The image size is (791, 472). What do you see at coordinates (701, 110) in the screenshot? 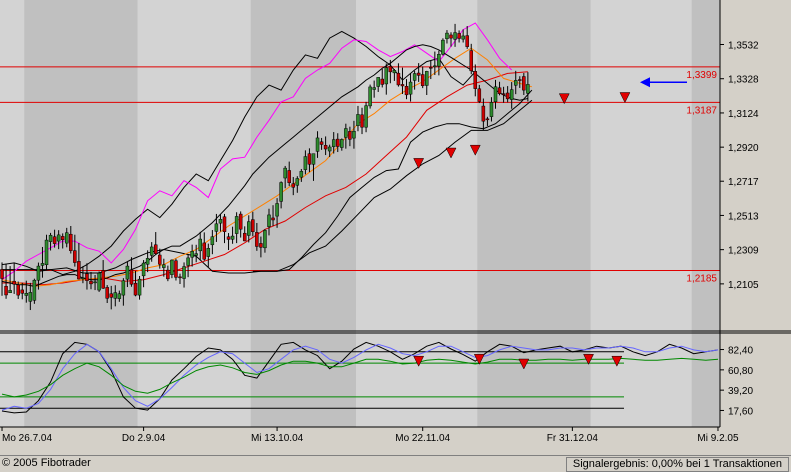
I see `level-label-1: 1,3187` at bounding box center [701, 110].